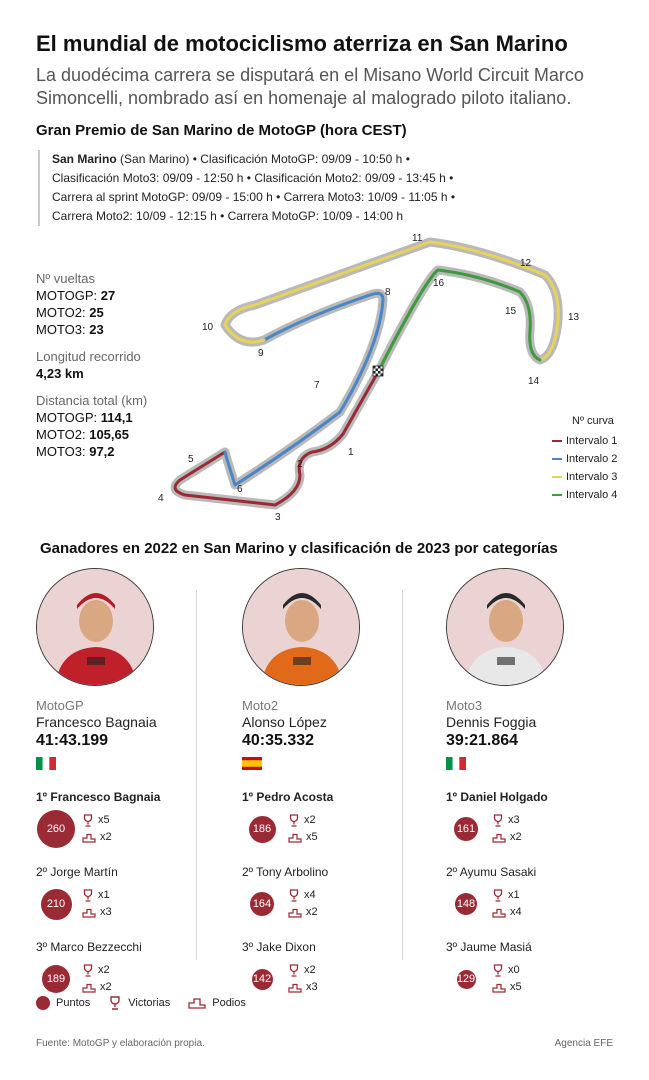  What do you see at coordinates (98, 797) in the screenshot?
I see `rider-rank-name: 1º Francesco Bagnaia` at bounding box center [98, 797].